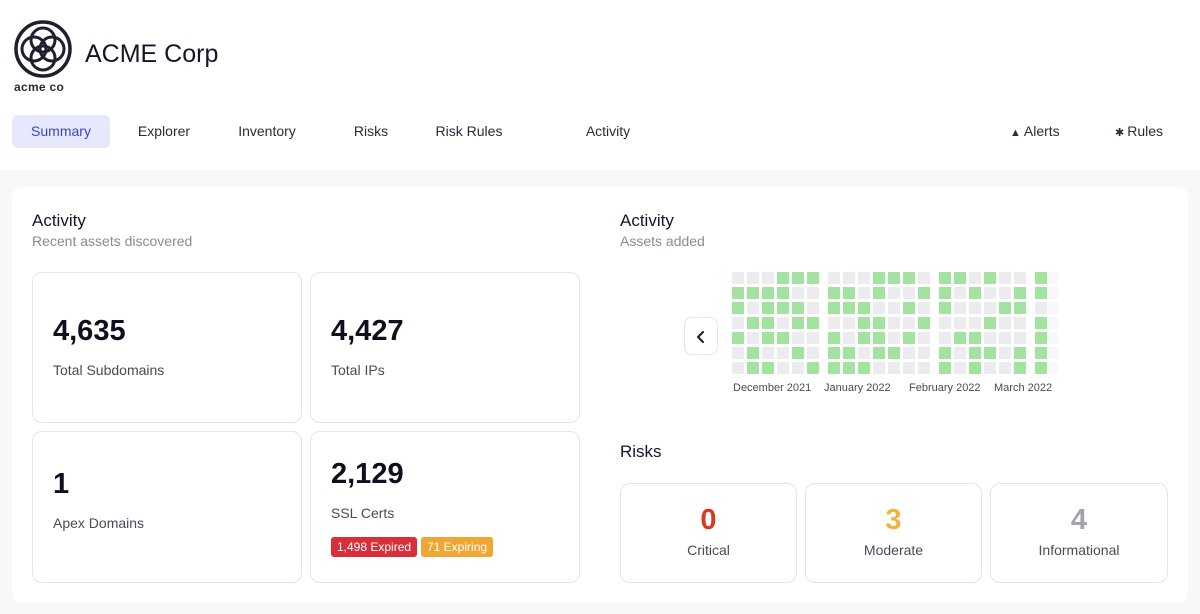 Image resolution: width=1200 pixels, height=614 pixels. Describe the element at coordinates (371, 131) in the screenshot. I see `tab-risks: Risks` at that location.